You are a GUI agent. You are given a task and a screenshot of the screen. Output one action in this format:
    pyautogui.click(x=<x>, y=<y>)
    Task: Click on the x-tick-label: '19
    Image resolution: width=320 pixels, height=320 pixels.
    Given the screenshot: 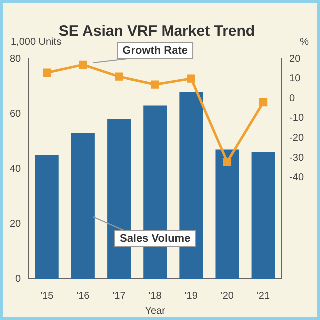 What is the action you would take?
    pyautogui.click(x=191, y=296)
    